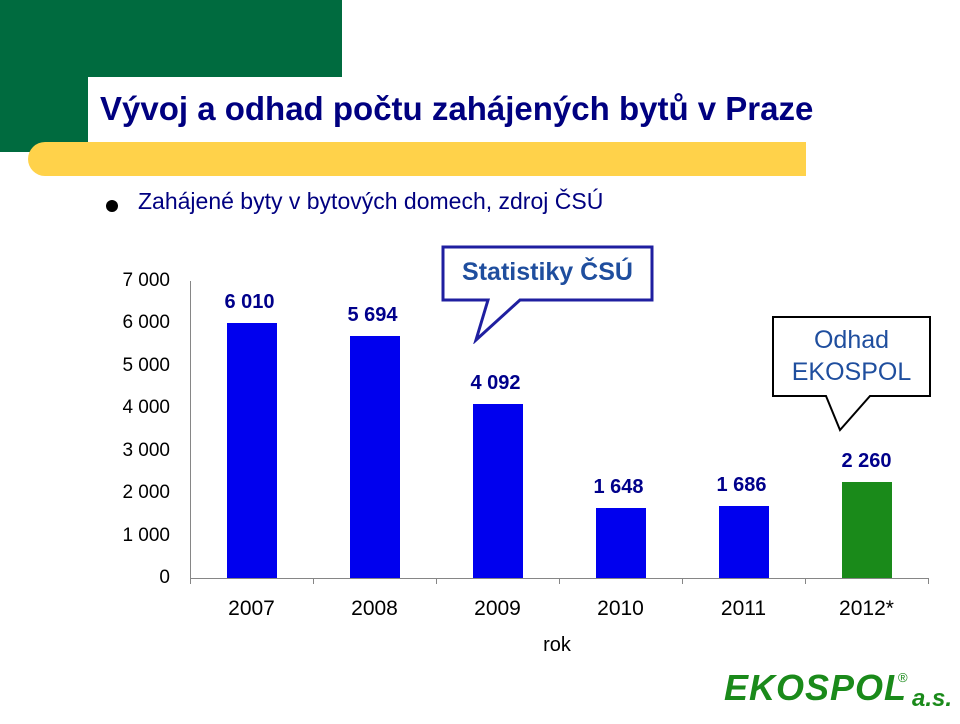 This screenshot has height=724, width=960. I want to click on bar-value-label: 4 092, so click(495, 383).